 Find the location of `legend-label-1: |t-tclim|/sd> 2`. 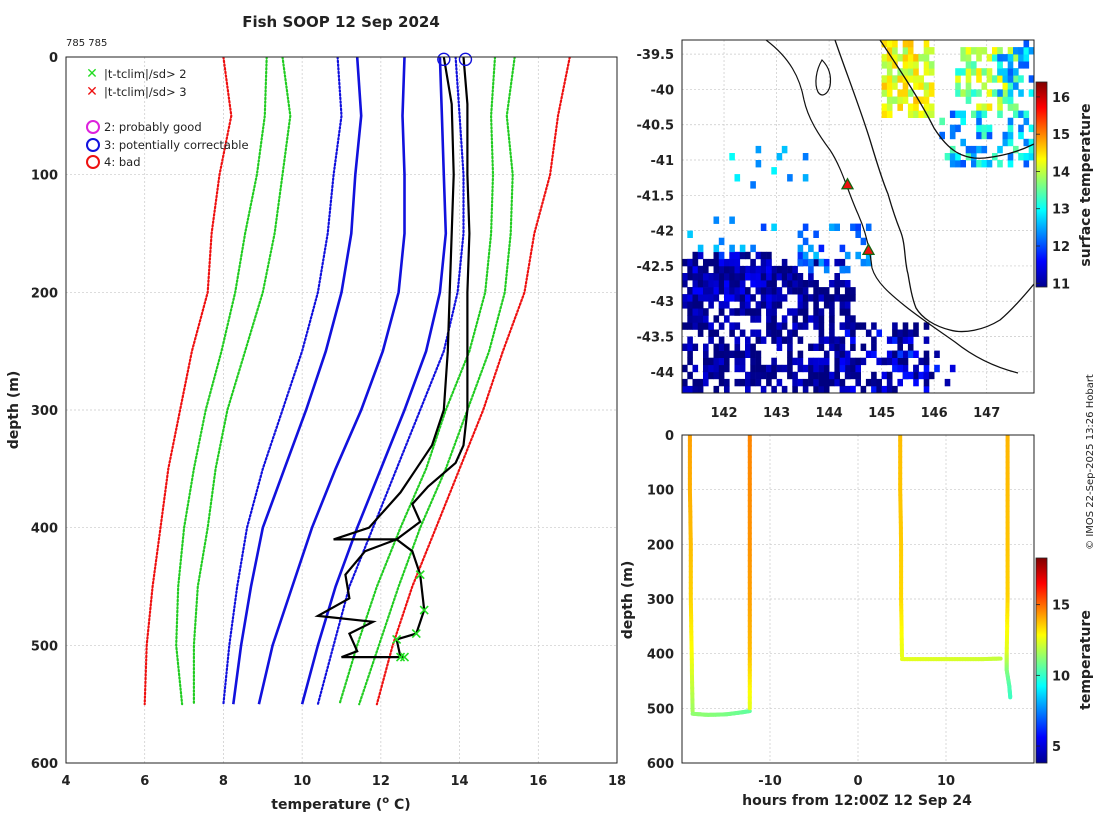

legend-label-1: |t-tclim|/sd> 2 is located at coordinates (145, 74).